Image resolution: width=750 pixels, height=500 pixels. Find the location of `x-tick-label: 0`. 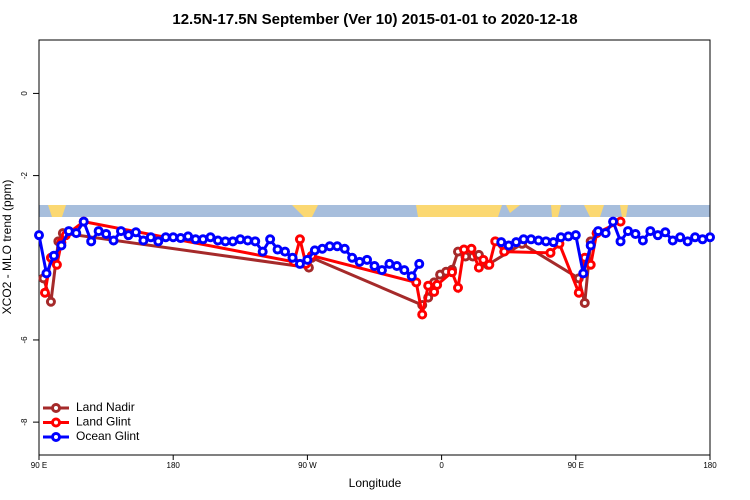

x-tick-label: 0 is located at coordinates (441, 465).